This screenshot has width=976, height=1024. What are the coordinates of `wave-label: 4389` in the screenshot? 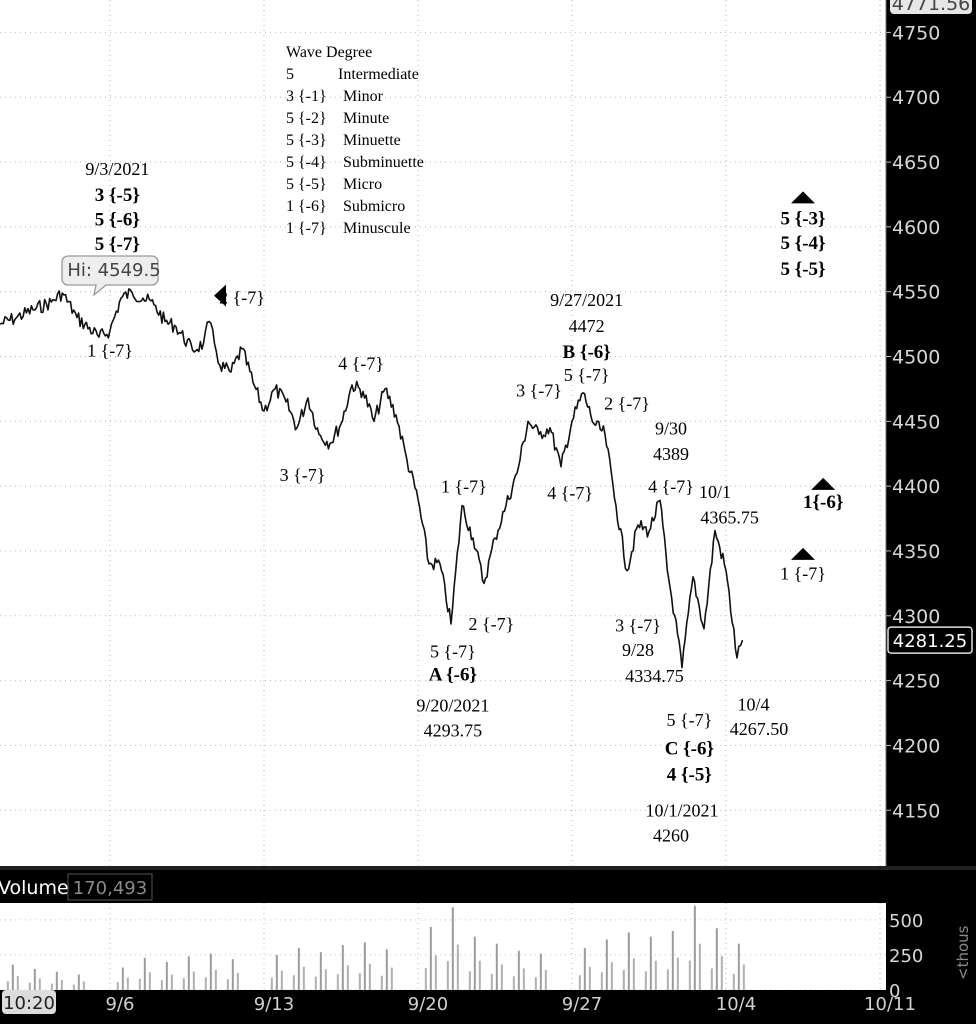 It's located at (671, 454).